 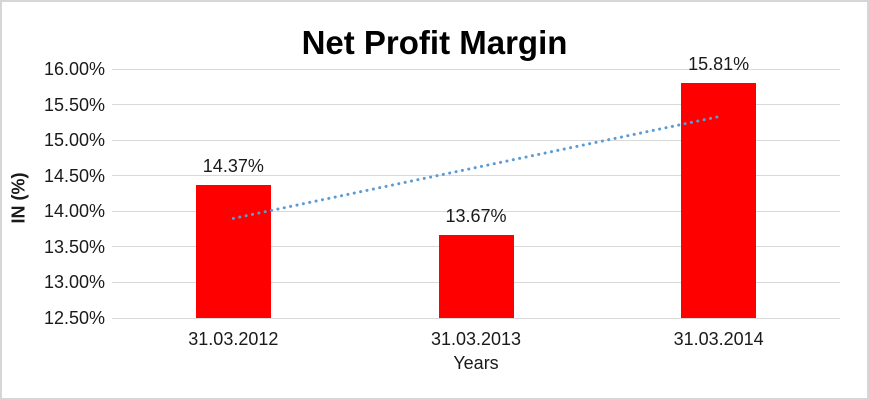 I want to click on x-tick-label: 31.03.2014, so click(x=718, y=339).